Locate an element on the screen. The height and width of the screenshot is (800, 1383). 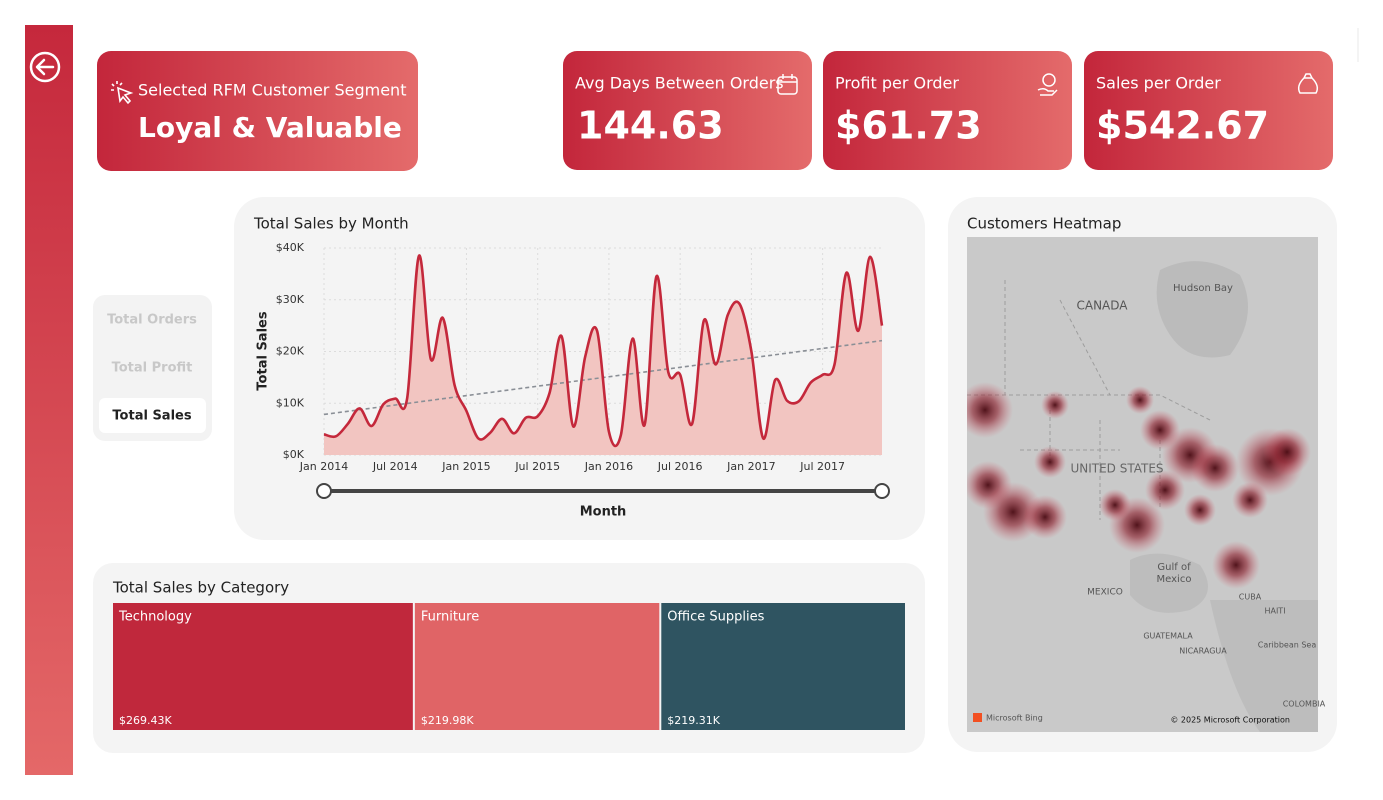
map-label: HAITI is located at coordinates (1274, 611).